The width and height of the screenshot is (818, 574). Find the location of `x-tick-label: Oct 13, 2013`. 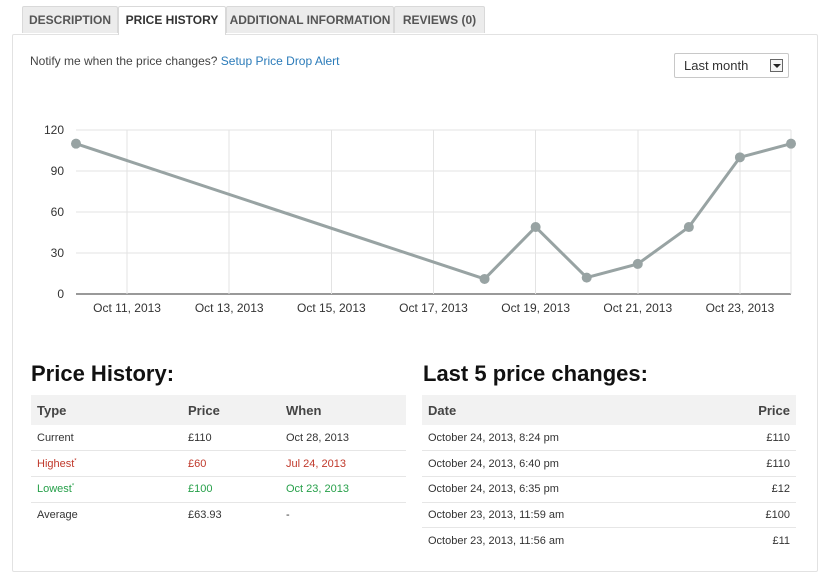

x-tick-label: Oct 13, 2013 is located at coordinates (229, 308).